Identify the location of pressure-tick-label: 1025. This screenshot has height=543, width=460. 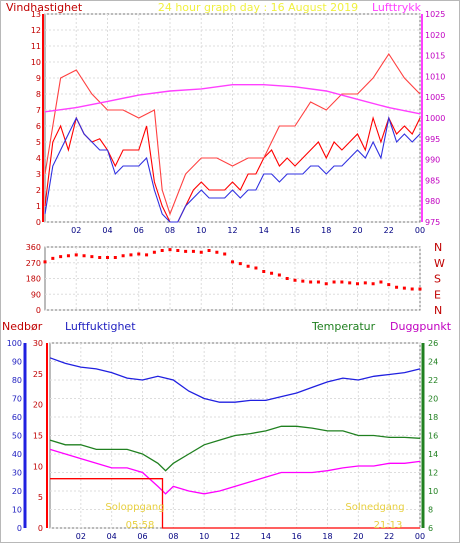
(435, 14).